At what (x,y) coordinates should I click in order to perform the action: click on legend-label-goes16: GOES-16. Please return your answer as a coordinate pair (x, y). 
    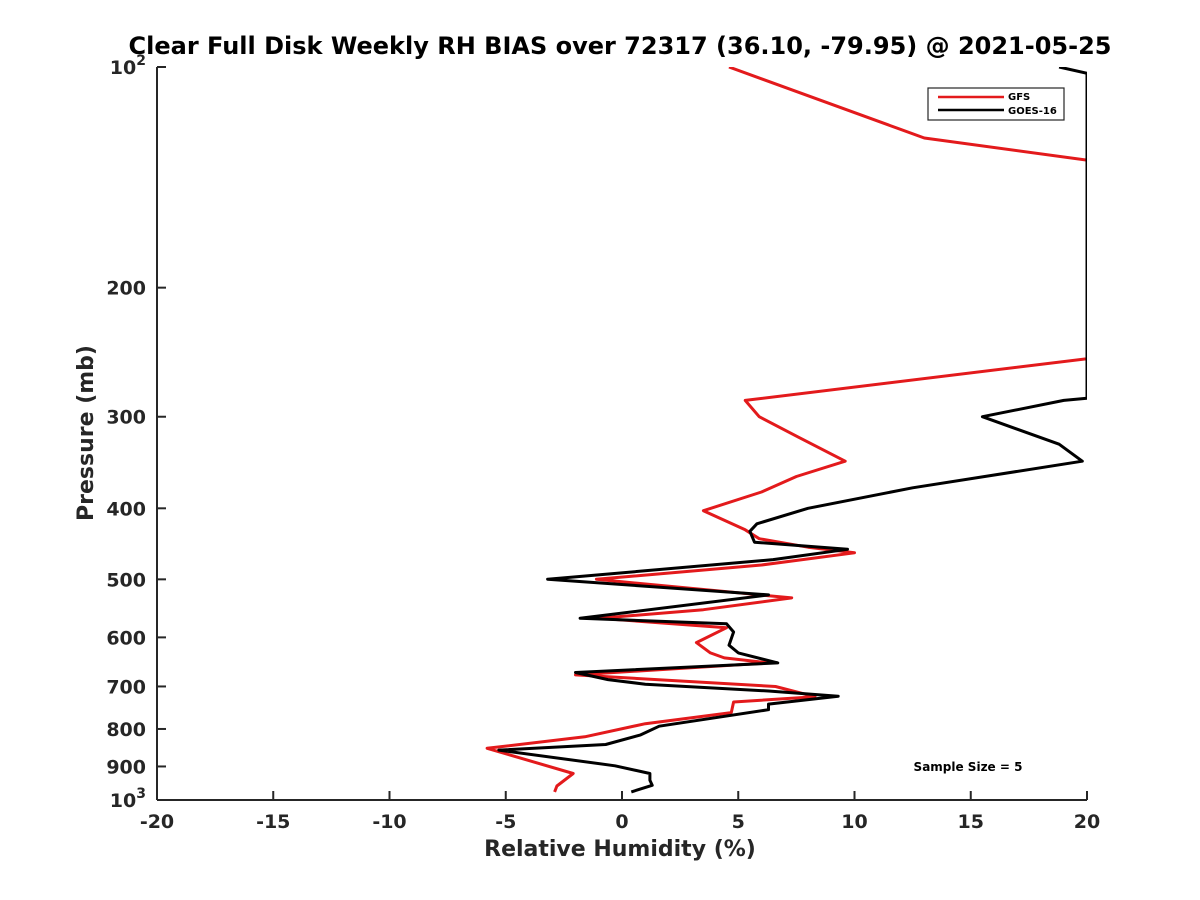
    Looking at the image, I should click on (1032, 111).